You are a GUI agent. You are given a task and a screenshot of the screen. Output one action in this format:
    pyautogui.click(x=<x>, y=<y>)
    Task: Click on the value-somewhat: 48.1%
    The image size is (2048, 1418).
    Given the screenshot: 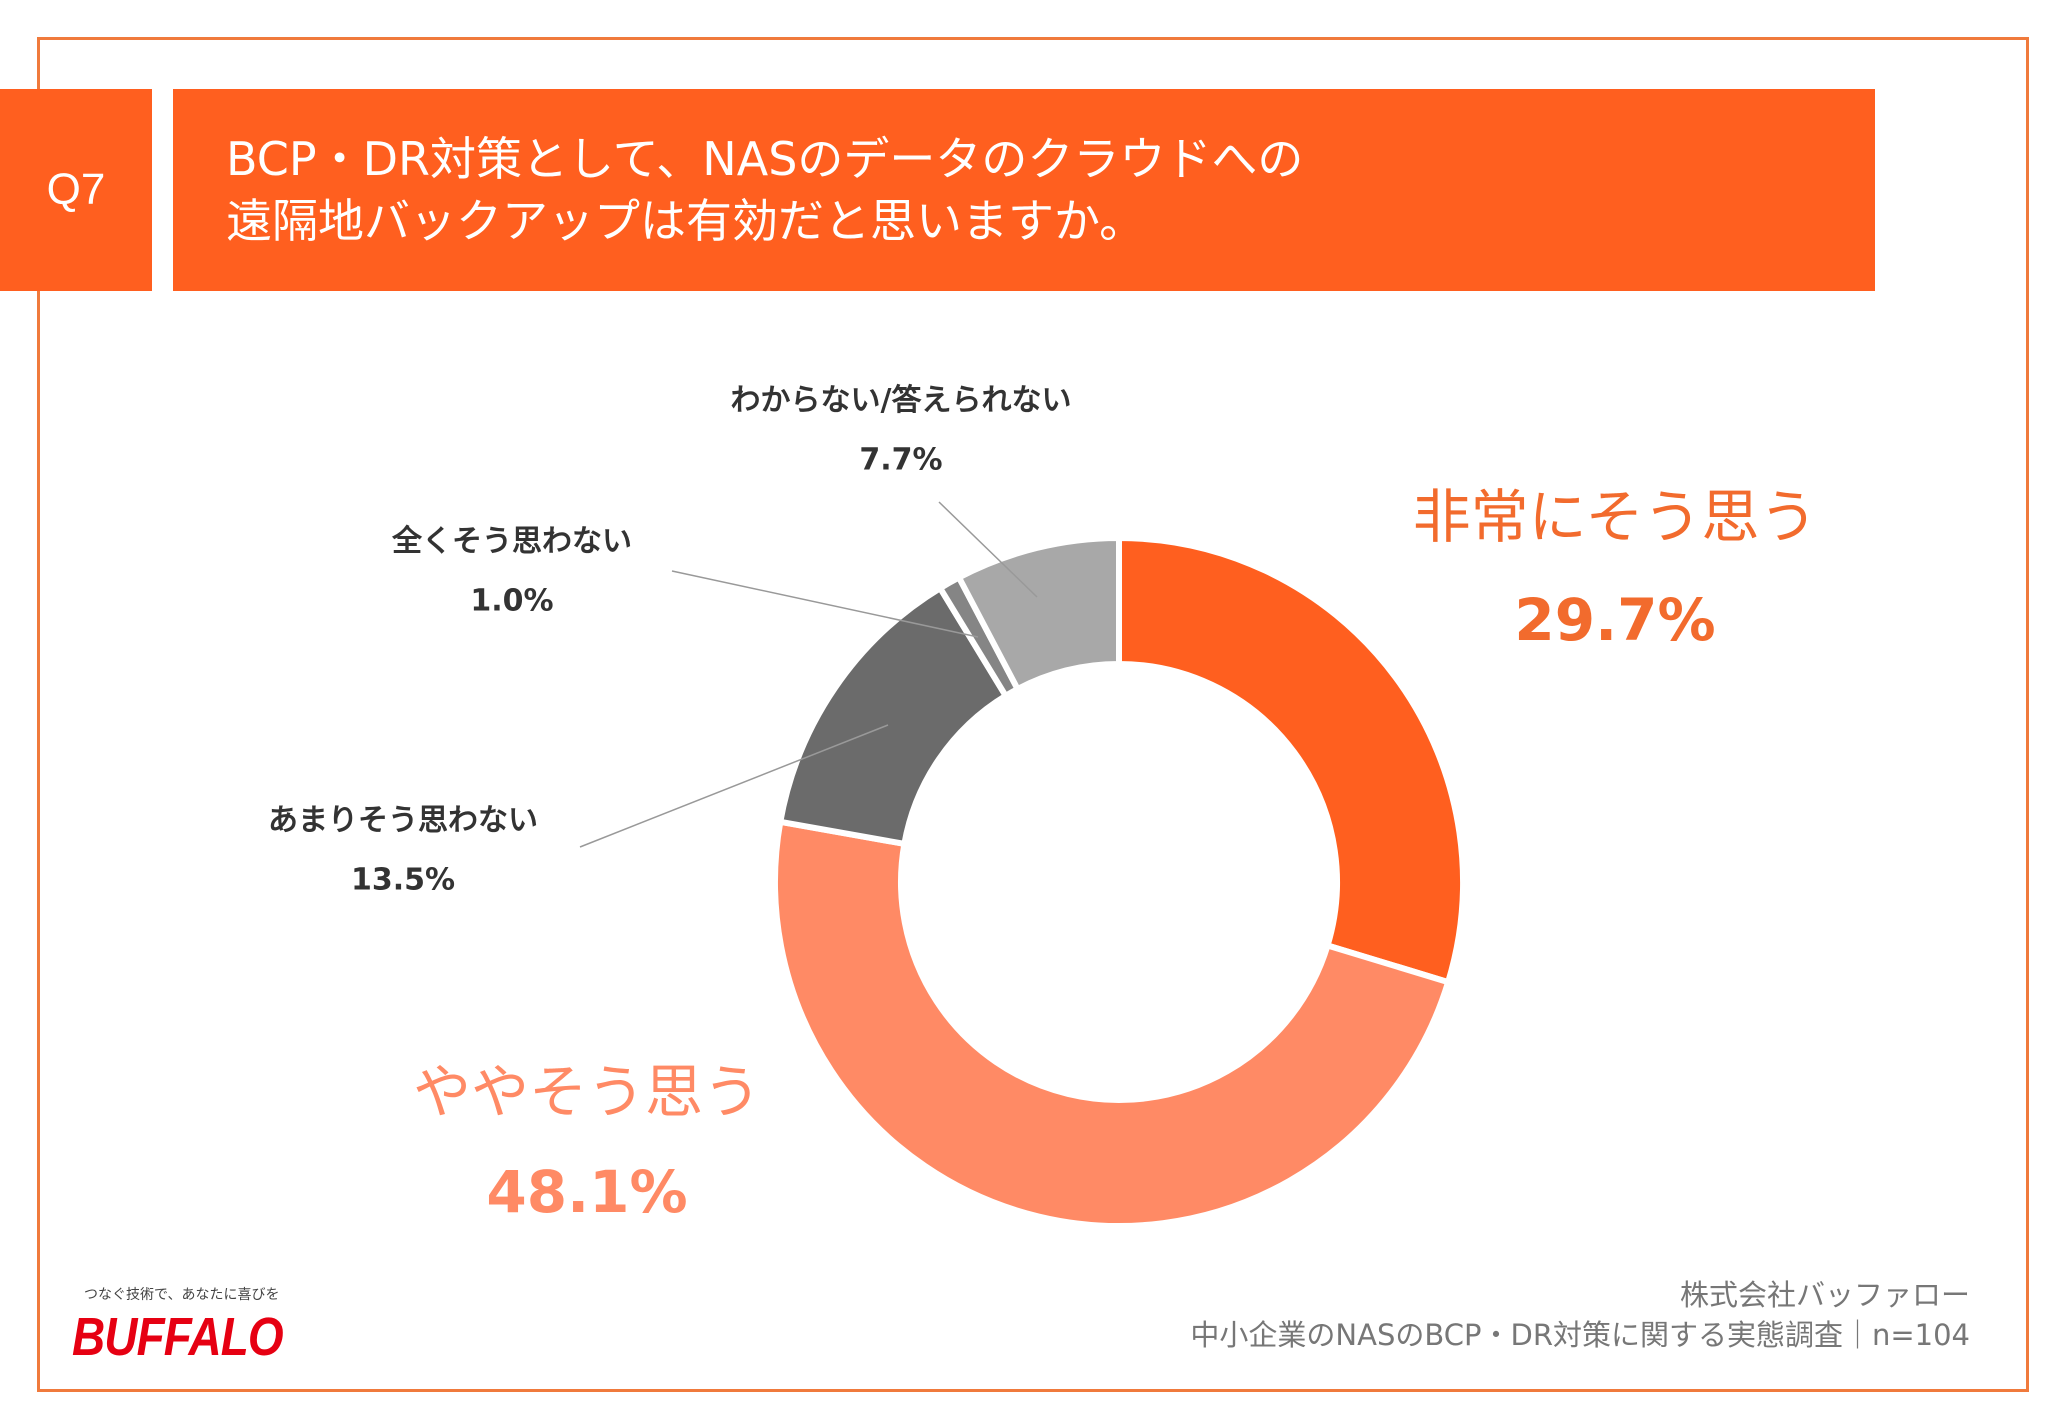 What is the action you would take?
    pyautogui.click(x=587, y=1192)
    